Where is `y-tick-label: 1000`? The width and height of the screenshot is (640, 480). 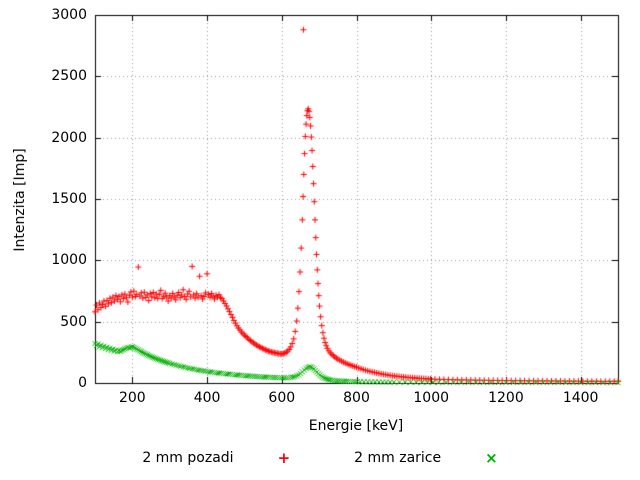
y-tick-label: 1000 is located at coordinates (69, 260).